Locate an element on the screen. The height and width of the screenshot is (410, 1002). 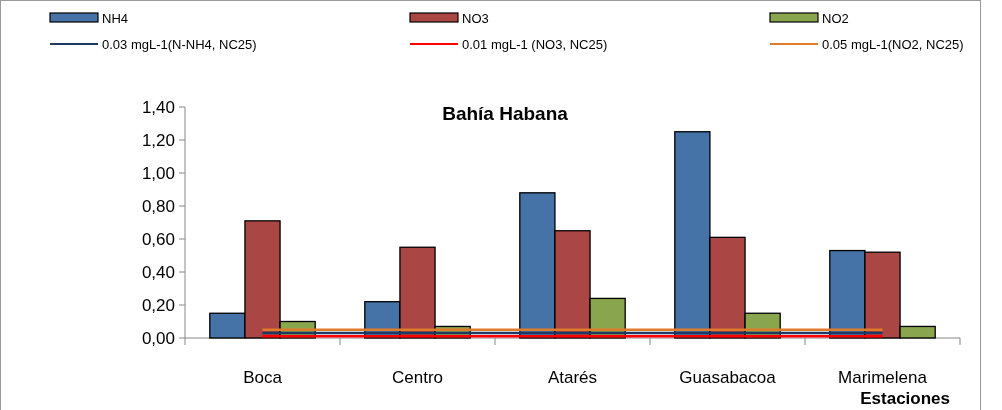
legend-label: NO3 is located at coordinates (475, 18).